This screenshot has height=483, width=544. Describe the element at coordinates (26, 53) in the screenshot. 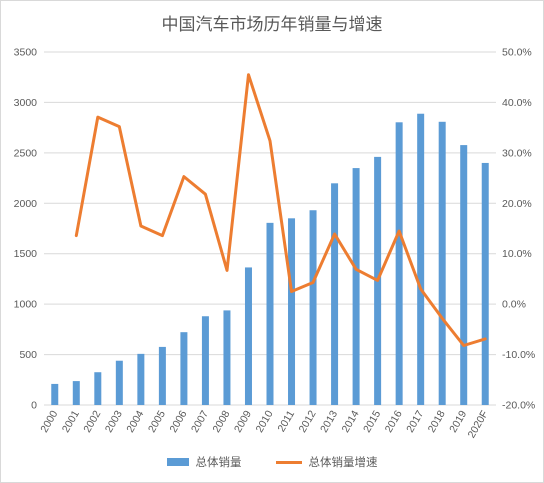

I see `y-left-tick-label: 3500` at that location.